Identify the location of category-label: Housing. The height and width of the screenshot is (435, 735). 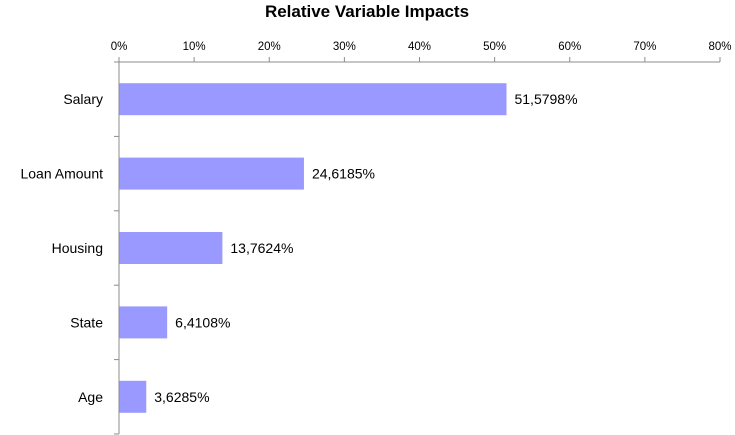
(77, 248).